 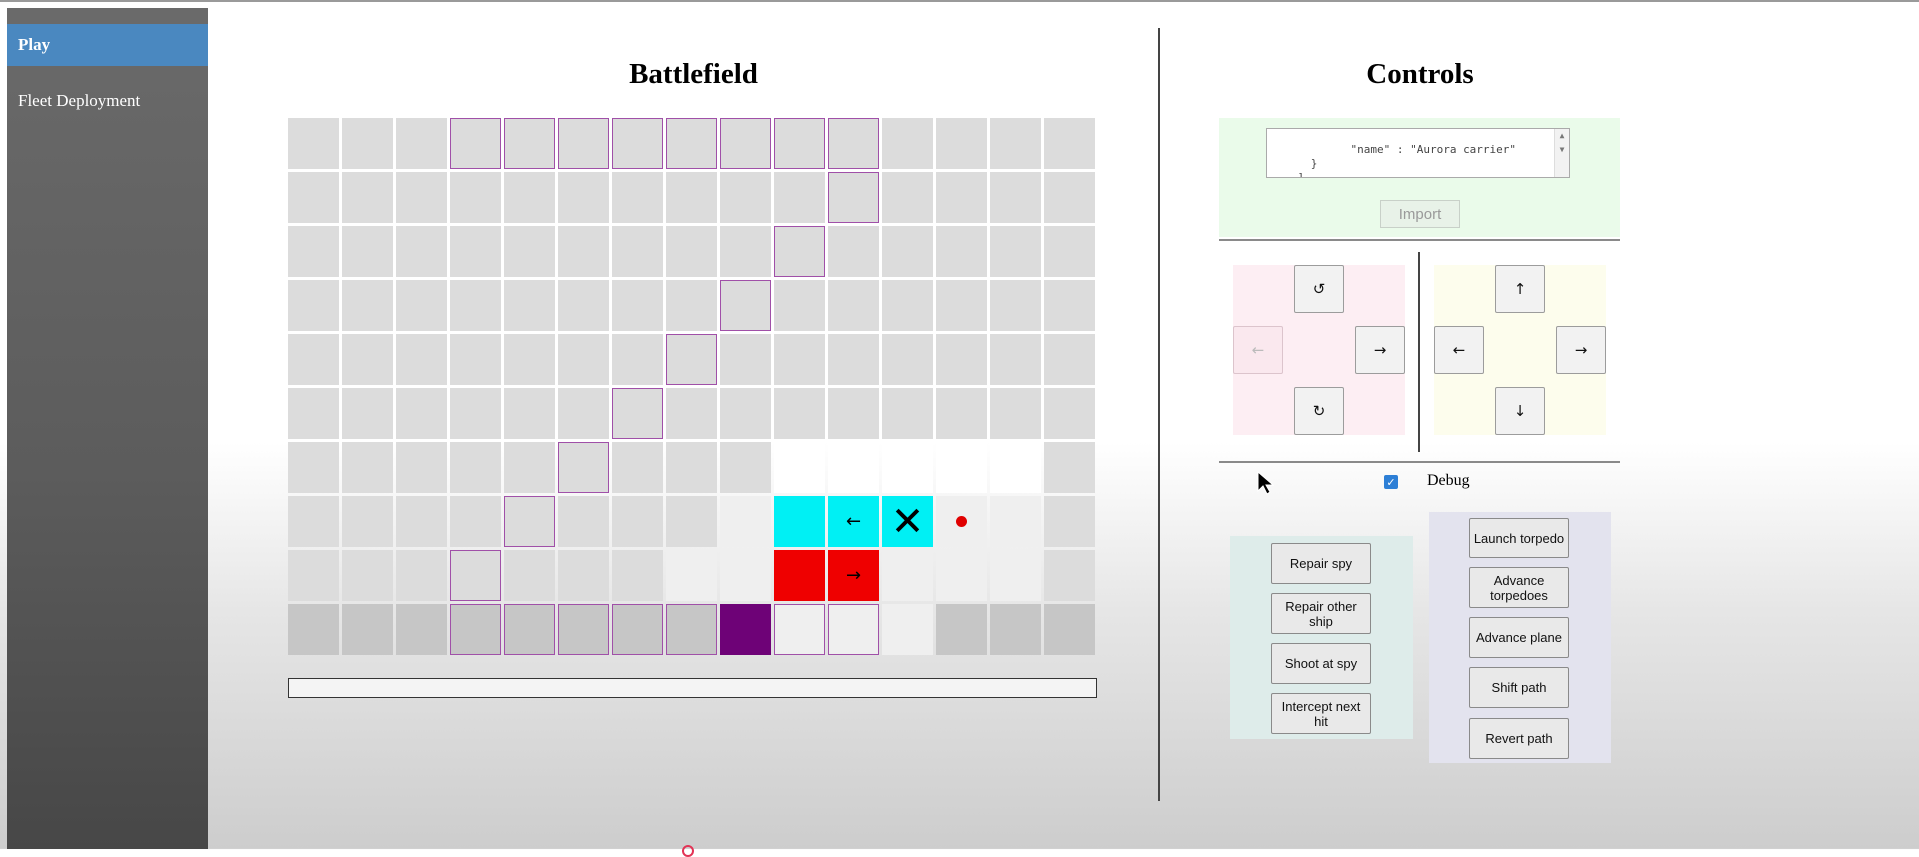 I want to click on repair-other-ship-button: Repair other ship, so click(x=1321, y=613).